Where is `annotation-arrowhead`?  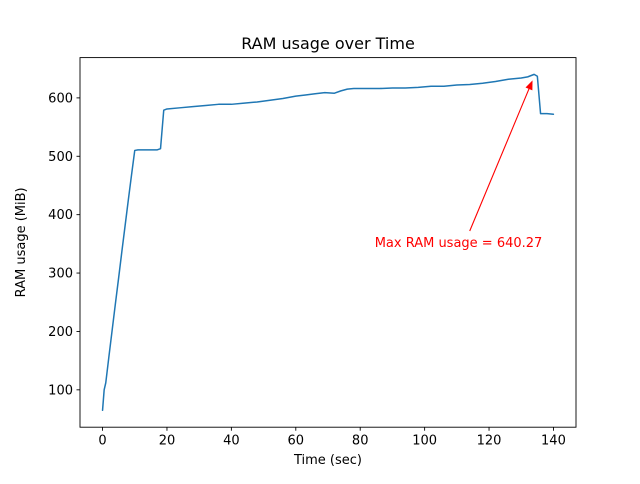
annotation-arrowhead is located at coordinates (529, 85).